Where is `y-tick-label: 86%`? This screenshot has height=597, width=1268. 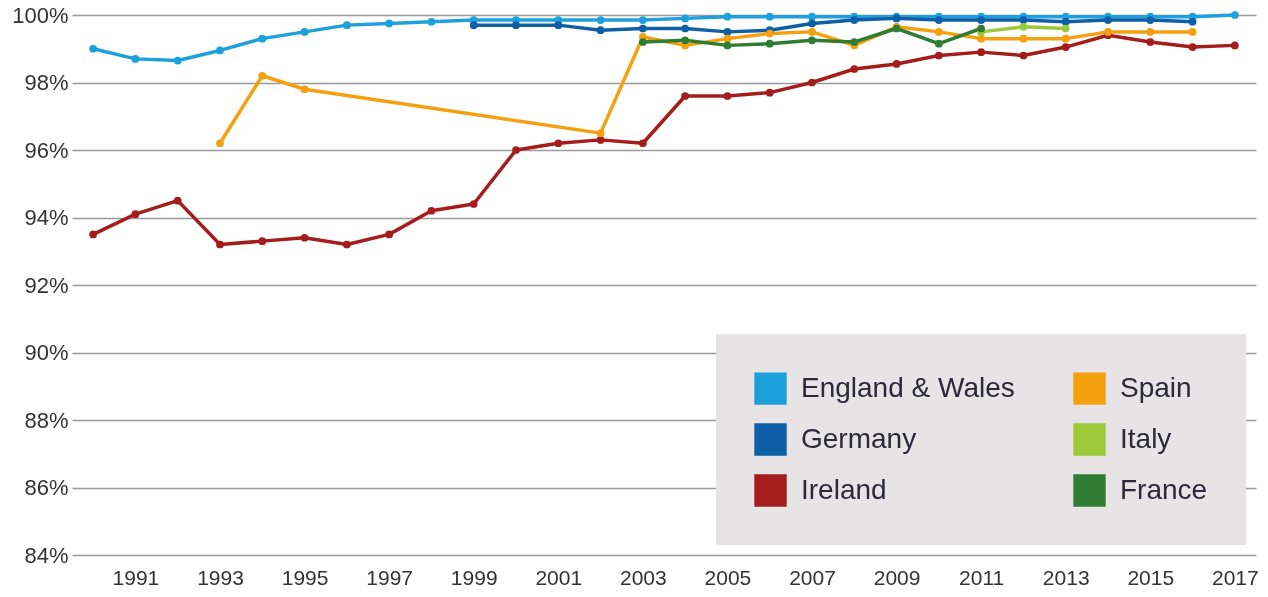 y-tick-label: 86% is located at coordinates (46, 487).